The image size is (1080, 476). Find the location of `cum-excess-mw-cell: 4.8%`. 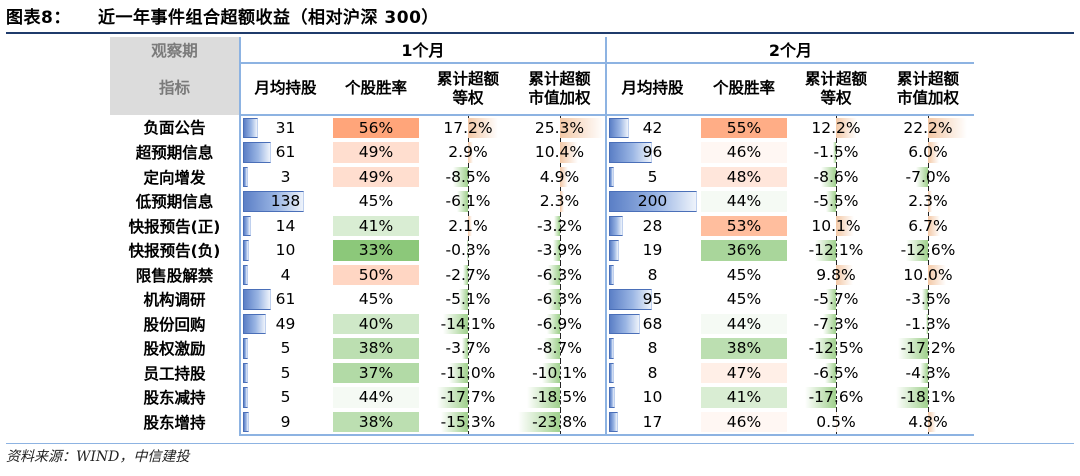

cum-excess-mw-cell: 4.8% is located at coordinates (928, 422).